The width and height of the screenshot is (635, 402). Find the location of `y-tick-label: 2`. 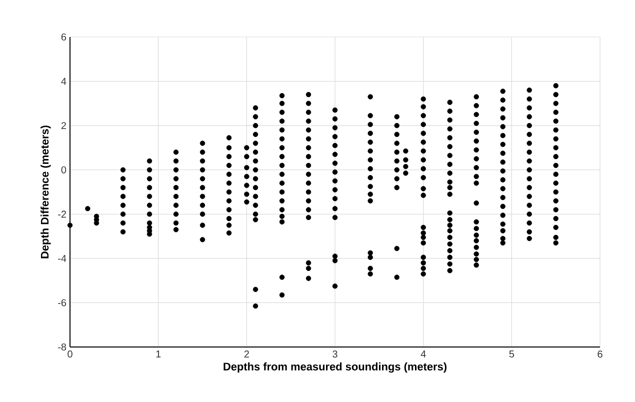

y-tick-label: 2 is located at coordinates (63, 126).